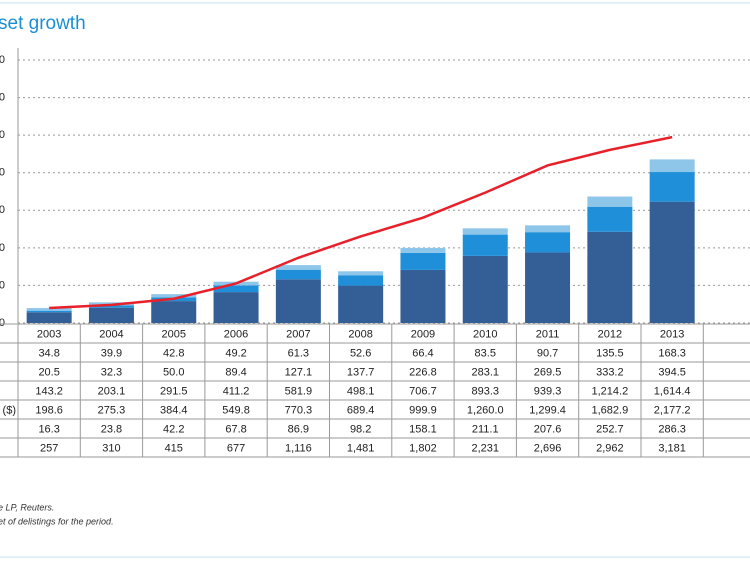 This screenshot has width=750, height=563. What do you see at coordinates (672, 391) in the screenshot?
I see `table-cell: 1,614.4` at bounding box center [672, 391].